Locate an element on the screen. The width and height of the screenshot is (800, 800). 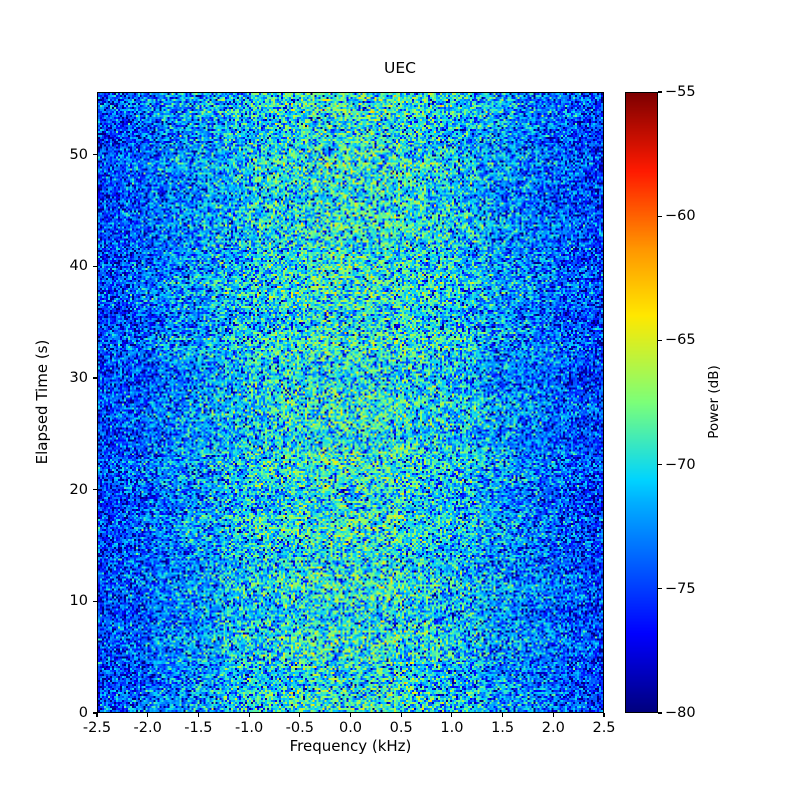
x-tick-label: -1.5 is located at coordinates (198, 728).